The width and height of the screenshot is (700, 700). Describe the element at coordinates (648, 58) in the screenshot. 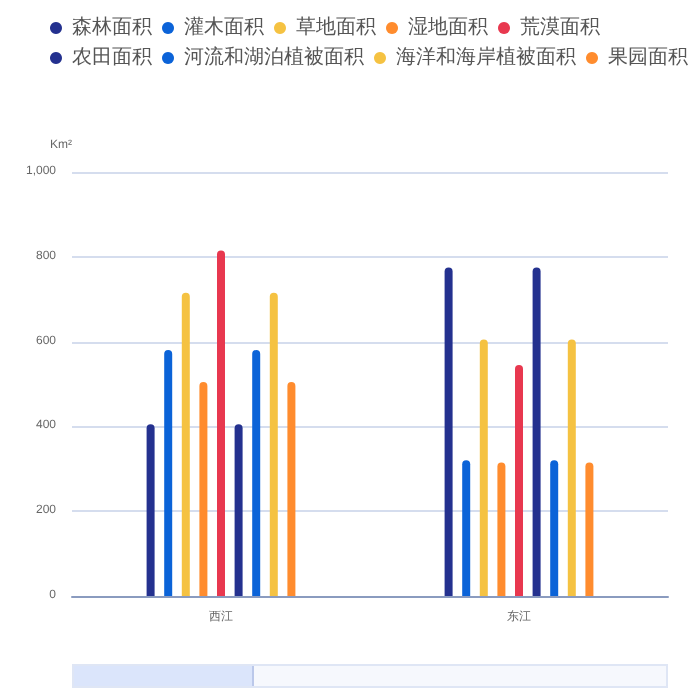

I see `legend-label: 果园面积` at that location.